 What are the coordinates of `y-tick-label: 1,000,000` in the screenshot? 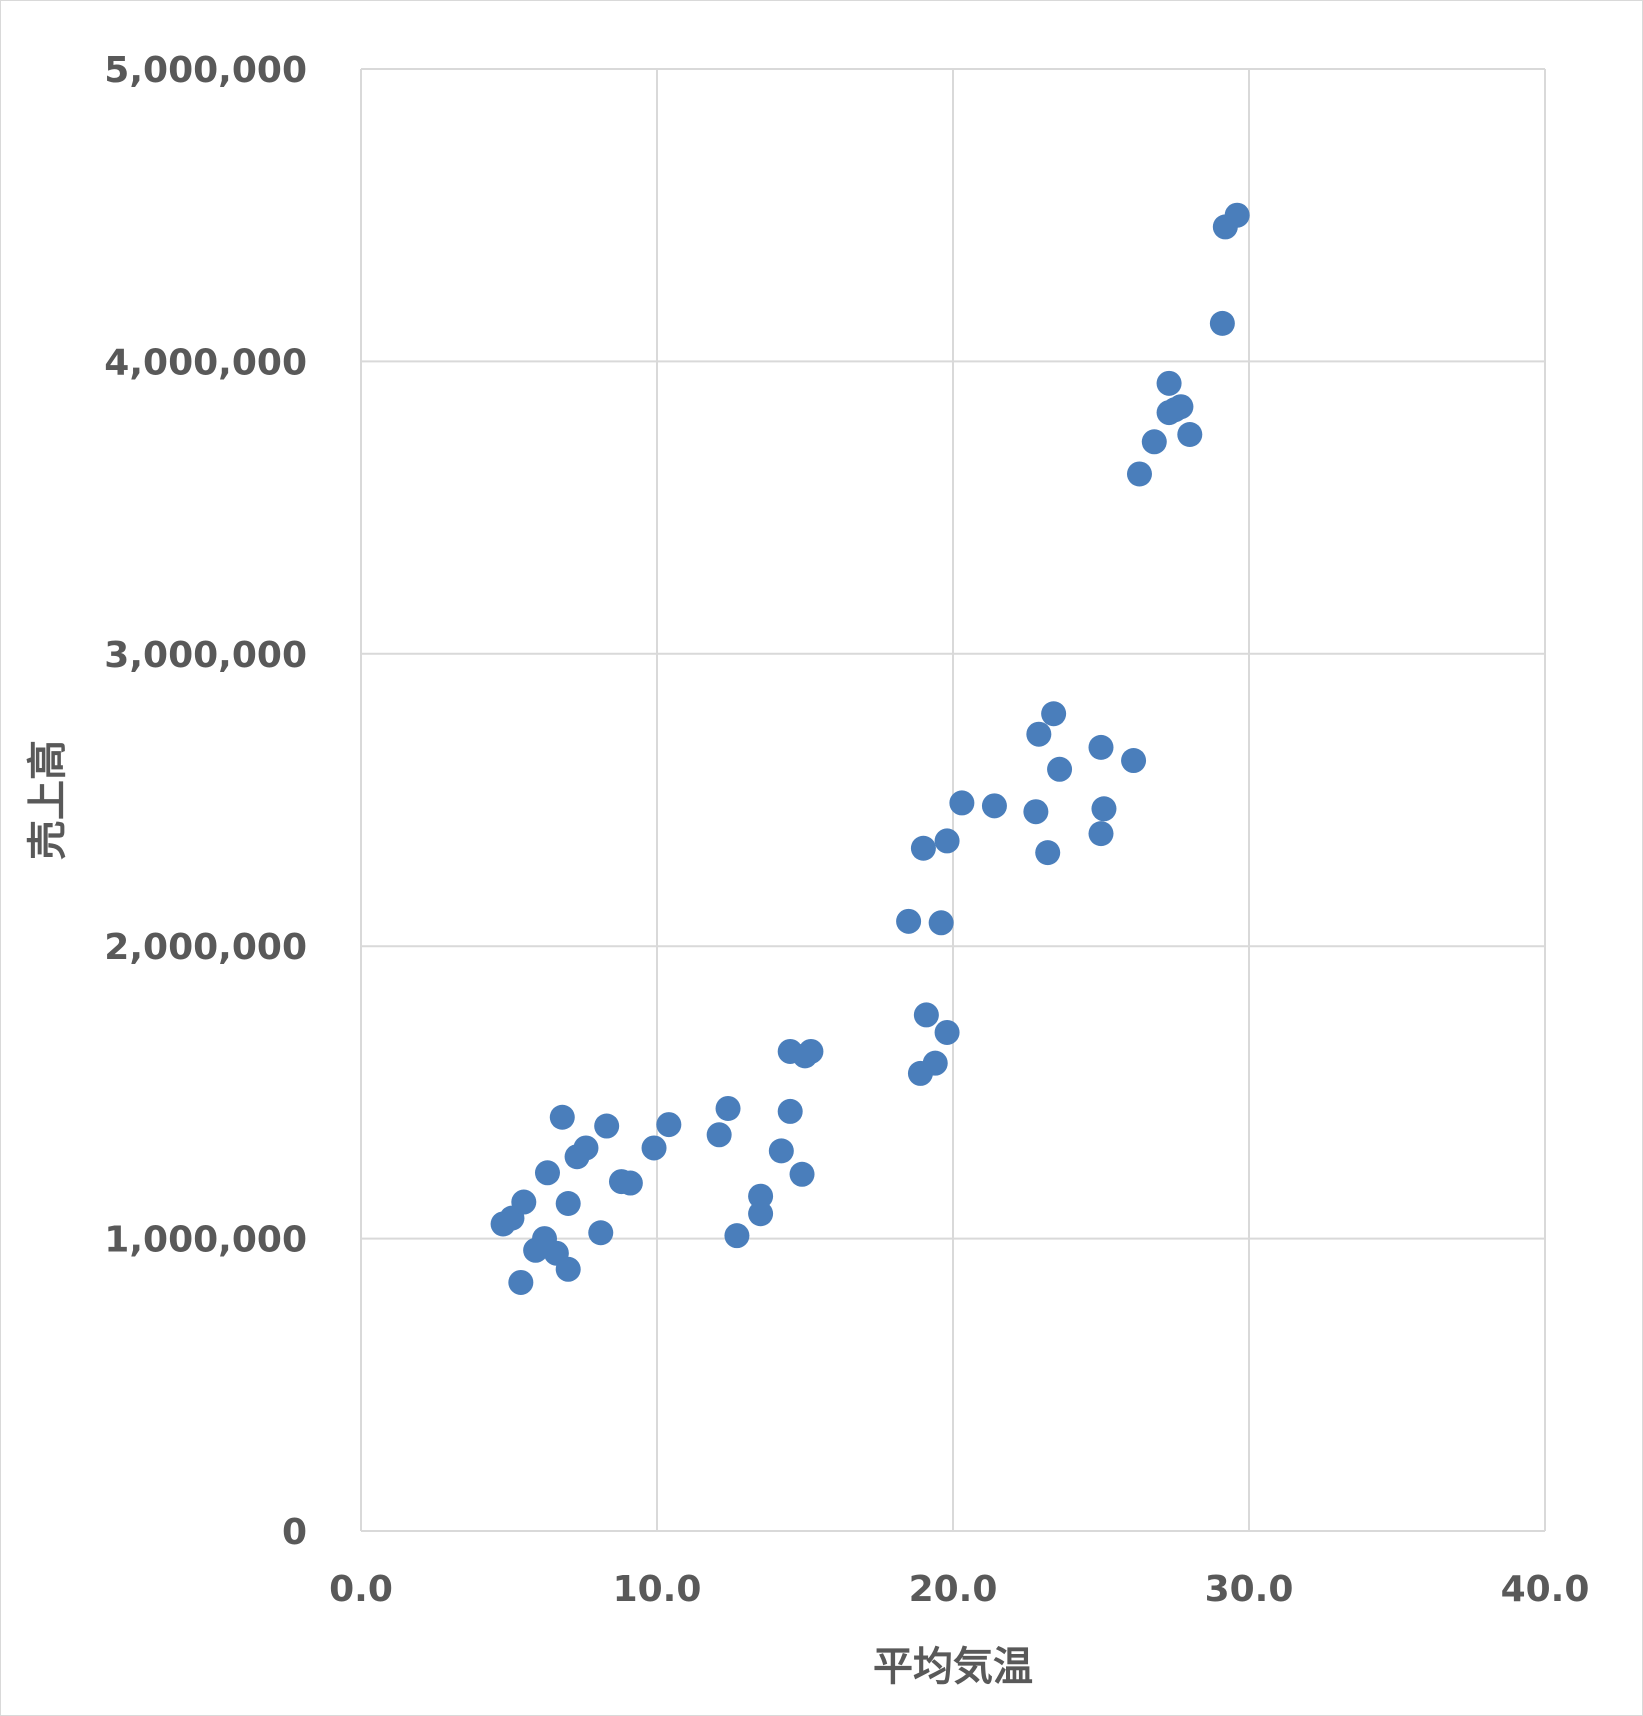 It's located at (205, 1240).